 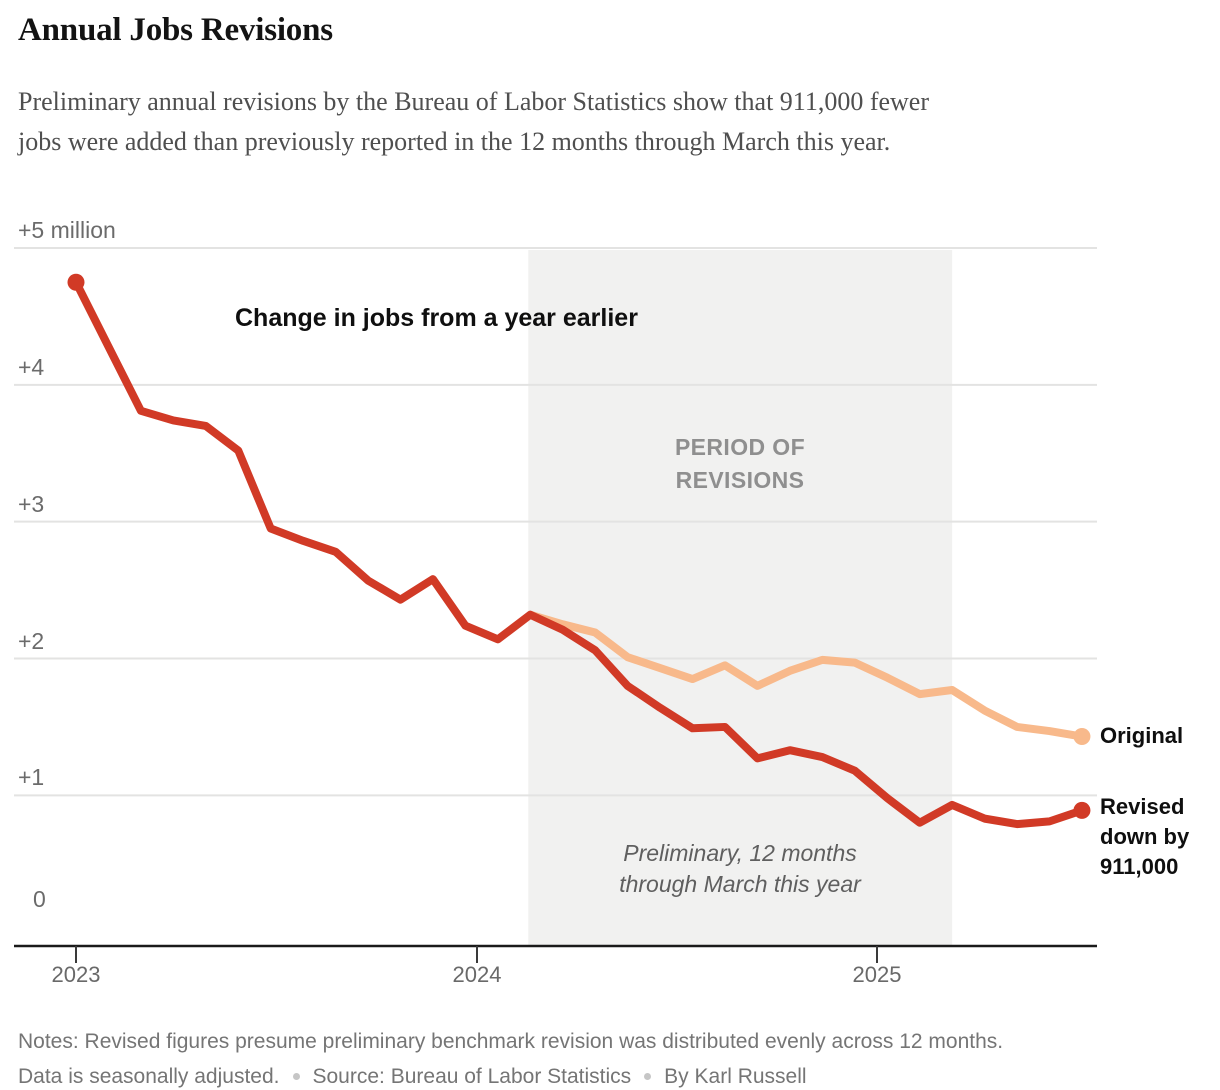 I want to click on original-end-dot, so click(x=1082, y=737).